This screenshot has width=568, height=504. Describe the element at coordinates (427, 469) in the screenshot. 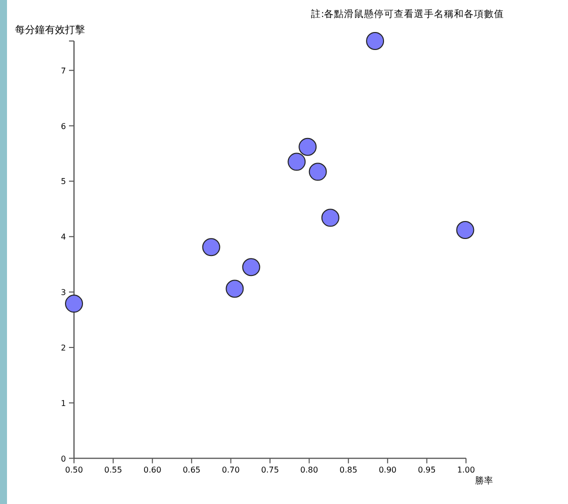

I see `x-tick-label: 0.95` at that location.